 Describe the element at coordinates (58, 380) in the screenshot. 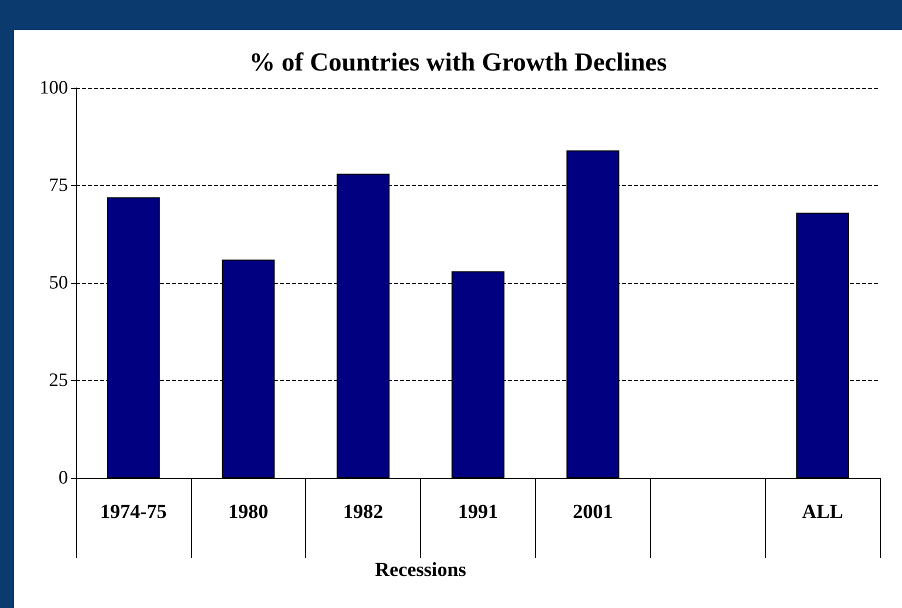

I see `y-tick-label: 25` at that location.